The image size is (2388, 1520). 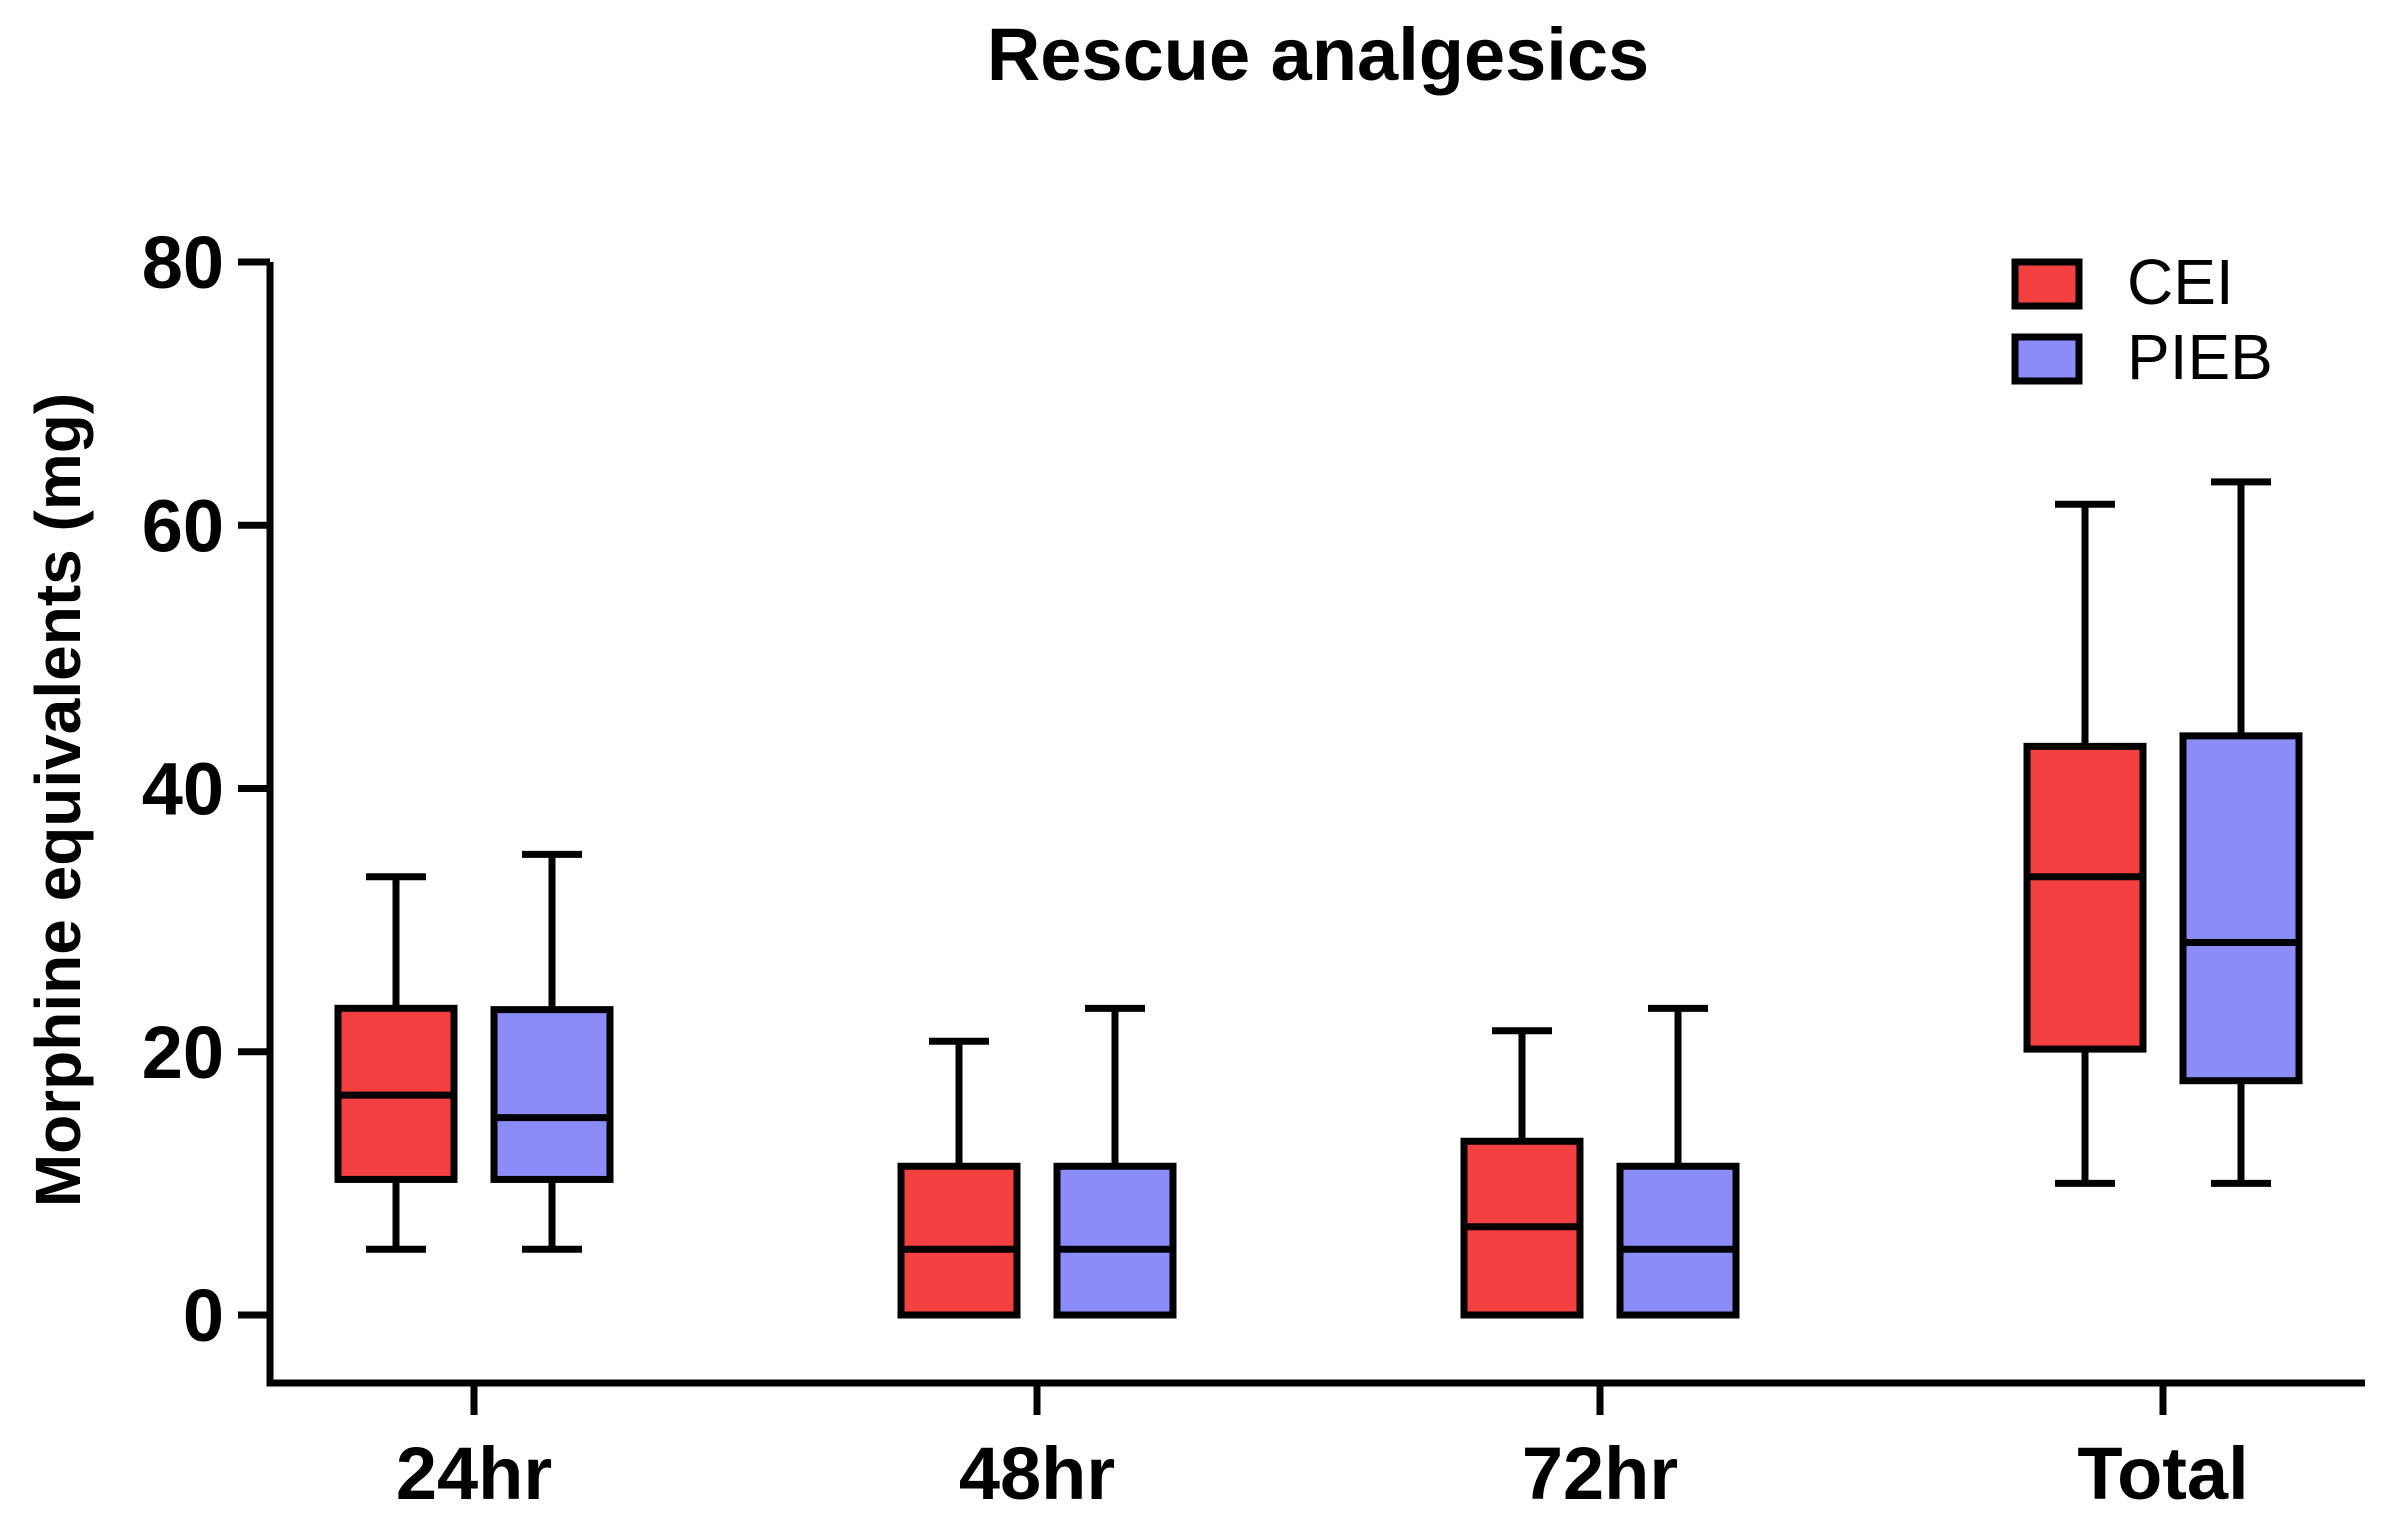 I want to click on x-tick-label: Total, so click(x=2162, y=1473).